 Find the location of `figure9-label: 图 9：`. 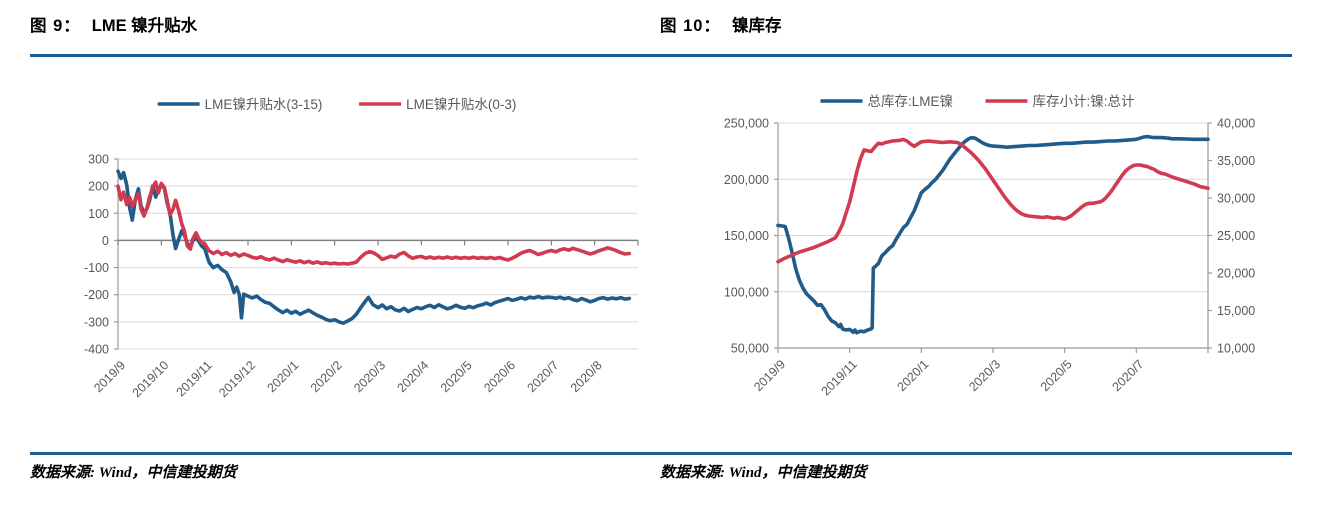

figure9-label: 图 9： is located at coordinates (55, 26).